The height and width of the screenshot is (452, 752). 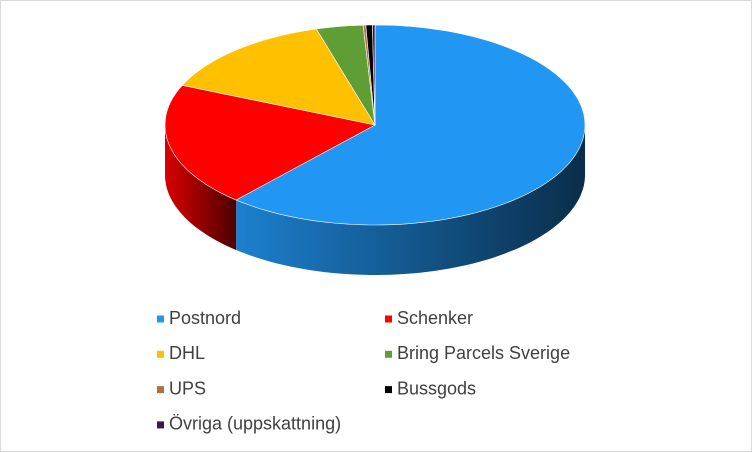 What do you see at coordinates (255, 424) in the screenshot?
I see `legend-label: Övriga (uppskattning)` at bounding box center [255, 424].